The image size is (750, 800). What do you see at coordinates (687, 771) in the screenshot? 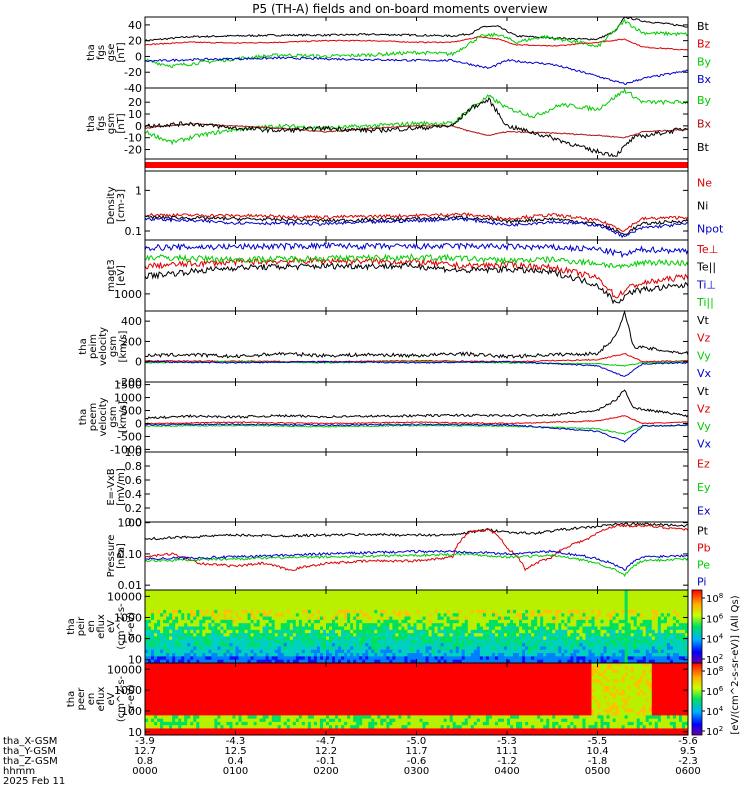
I see `x-axis-value-hhmm: 0600` at bounding box center [687, 771].